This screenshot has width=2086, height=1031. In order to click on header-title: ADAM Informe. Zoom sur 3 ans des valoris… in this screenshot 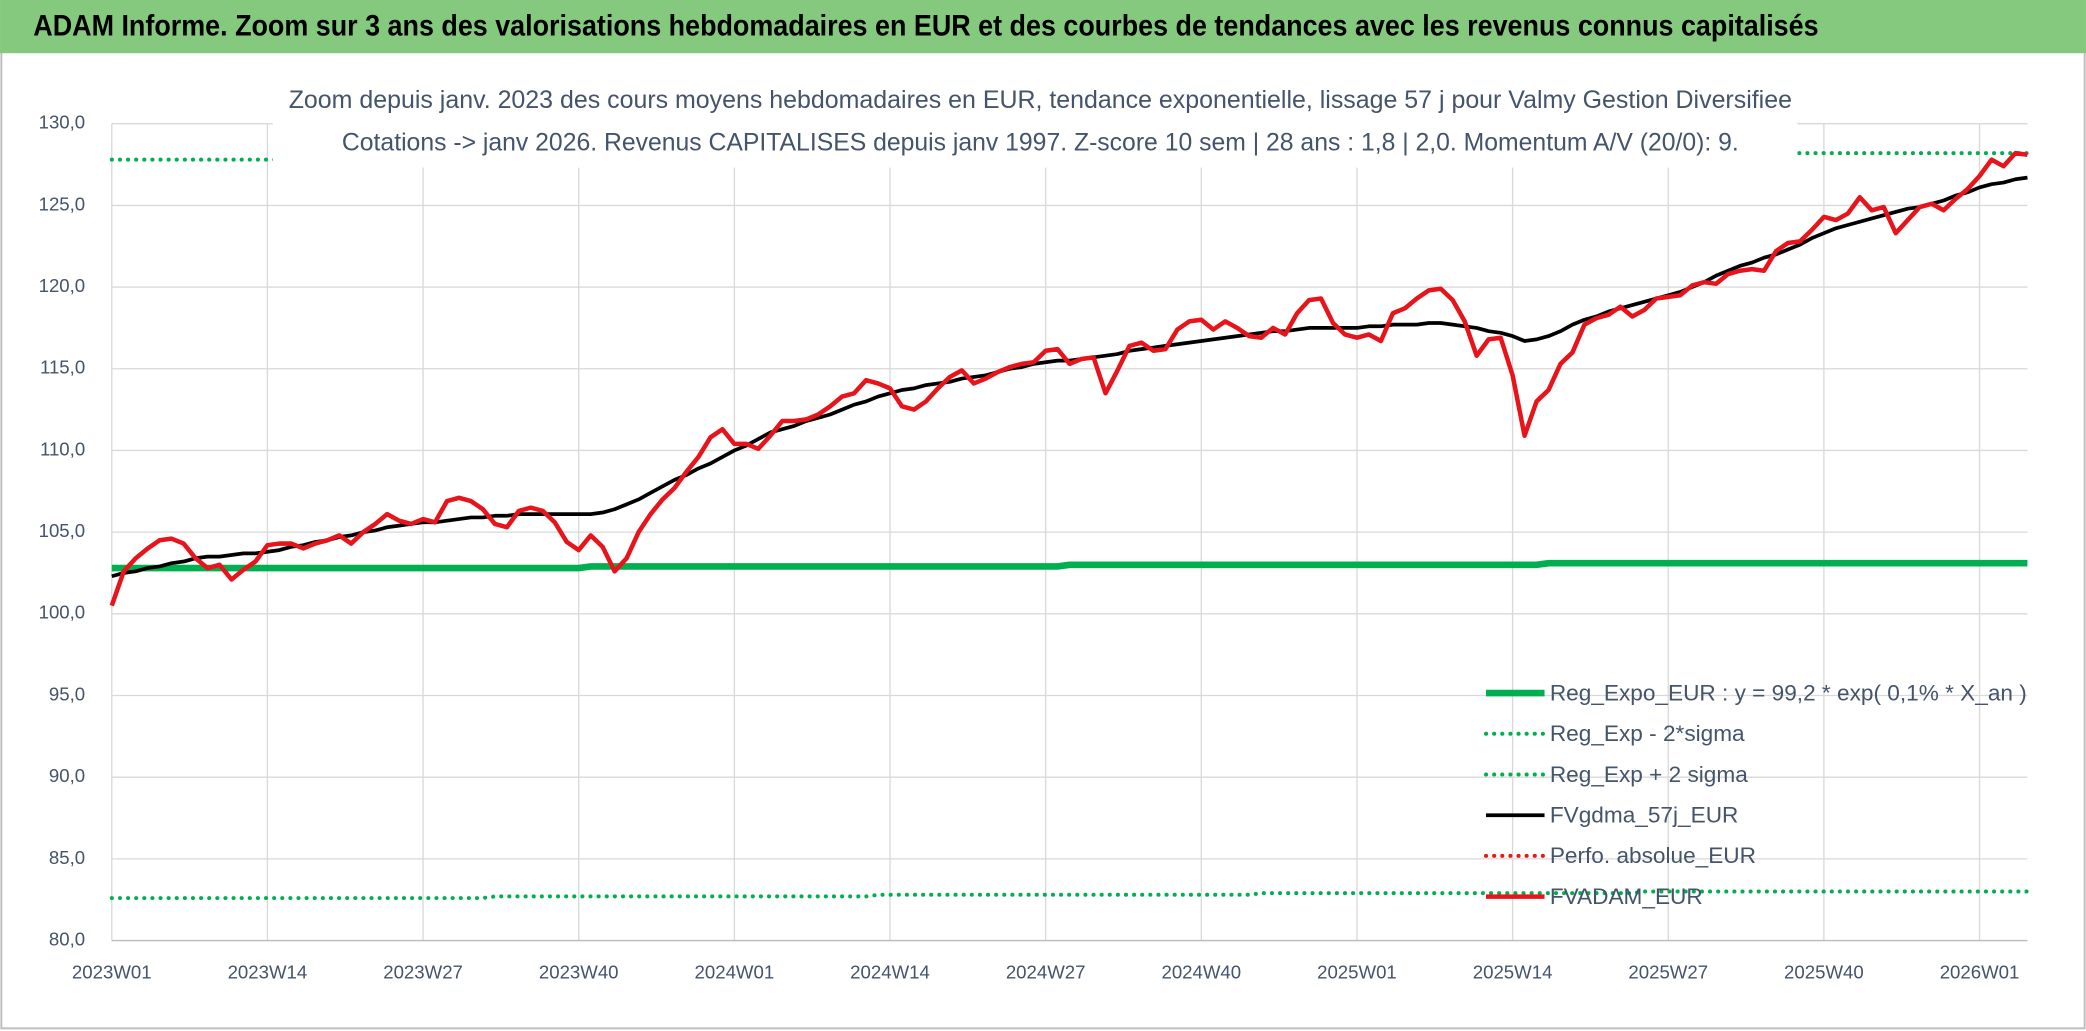, I will do `click(925, 27)`.